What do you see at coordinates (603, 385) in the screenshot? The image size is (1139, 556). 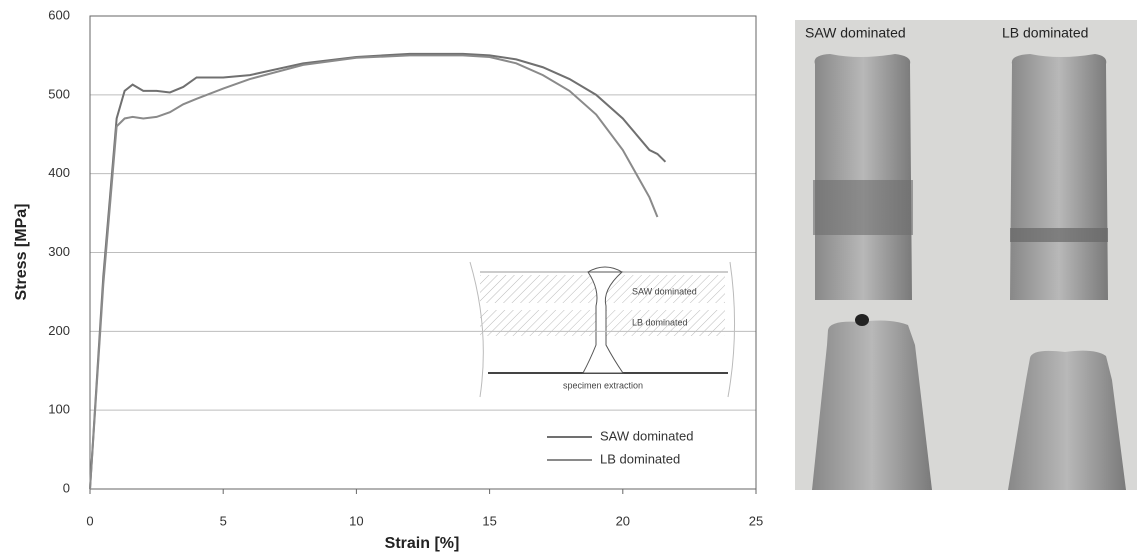 I see `inset-label: specimen extraction` at bounding box center [603, 385].